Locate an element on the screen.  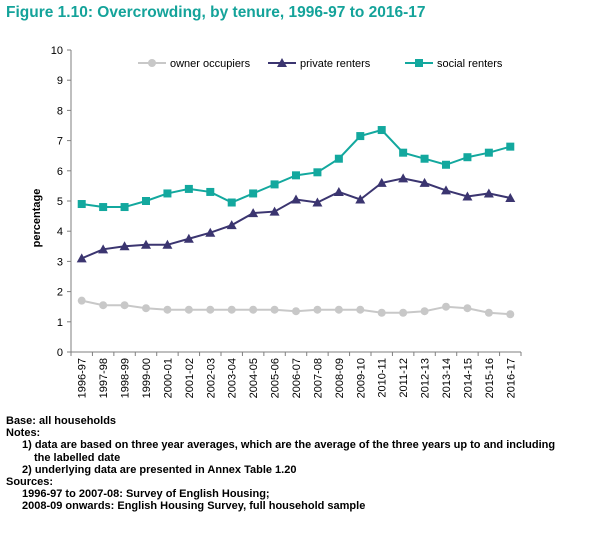
x-tick-label: 2015-16 is located at coordinates (490, 378).